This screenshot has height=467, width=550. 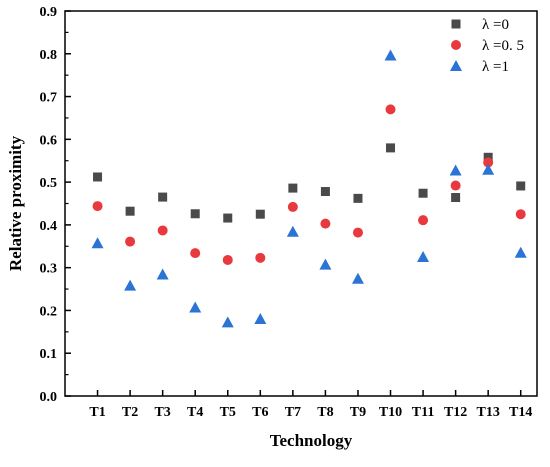 I want to click on y-tick-label: 0.8, so click(x=49, y=55).